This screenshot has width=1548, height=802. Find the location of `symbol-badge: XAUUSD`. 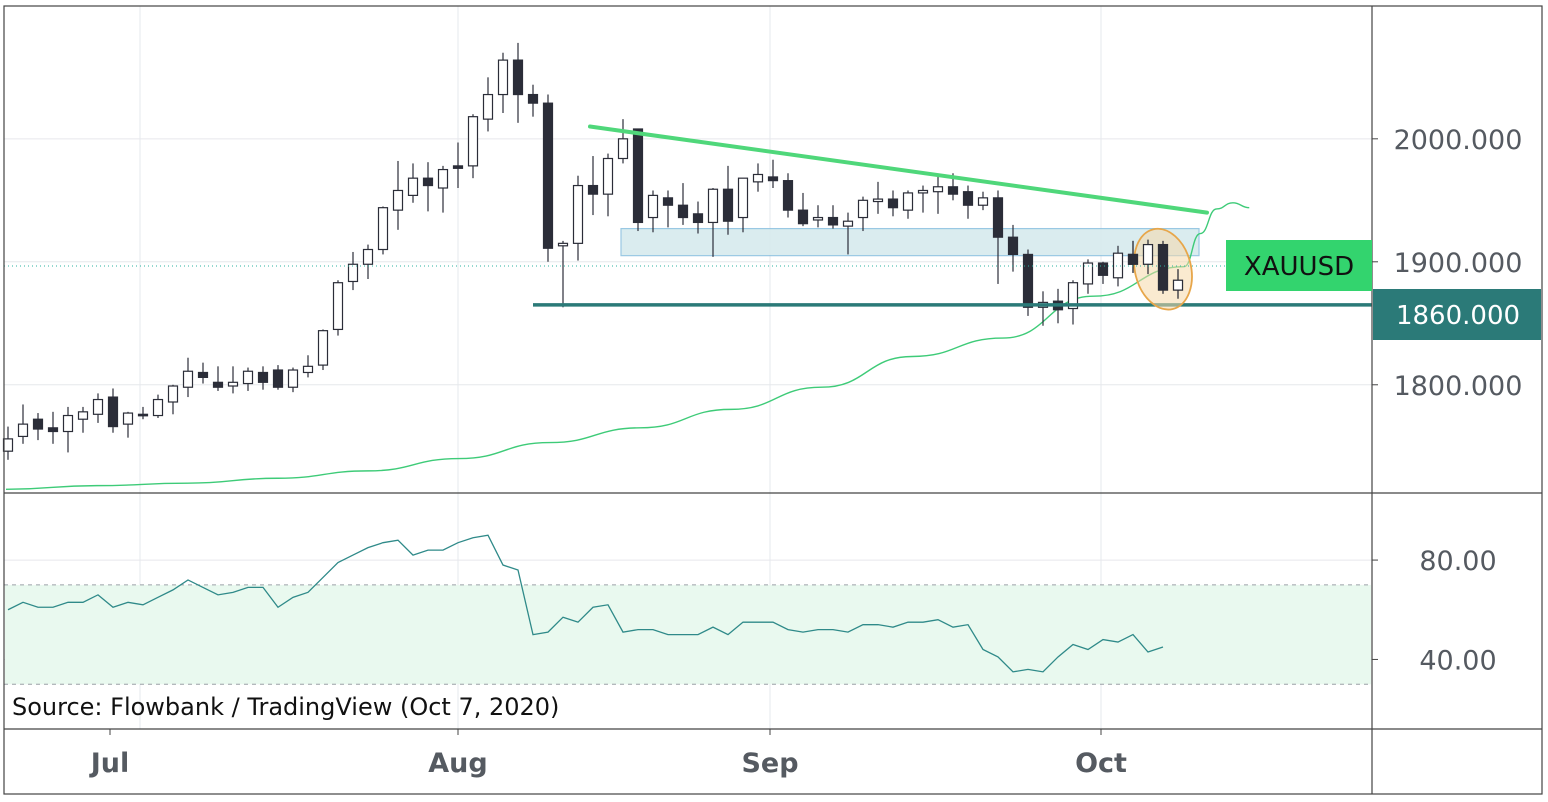

symbol-badge: XAUUSD is located at coordinates (1299, 265).